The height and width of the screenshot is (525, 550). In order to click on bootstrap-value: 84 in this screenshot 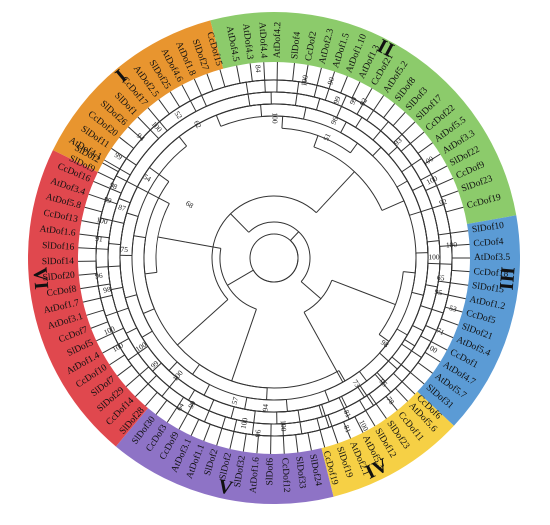, I will do `click(258, 69)`.